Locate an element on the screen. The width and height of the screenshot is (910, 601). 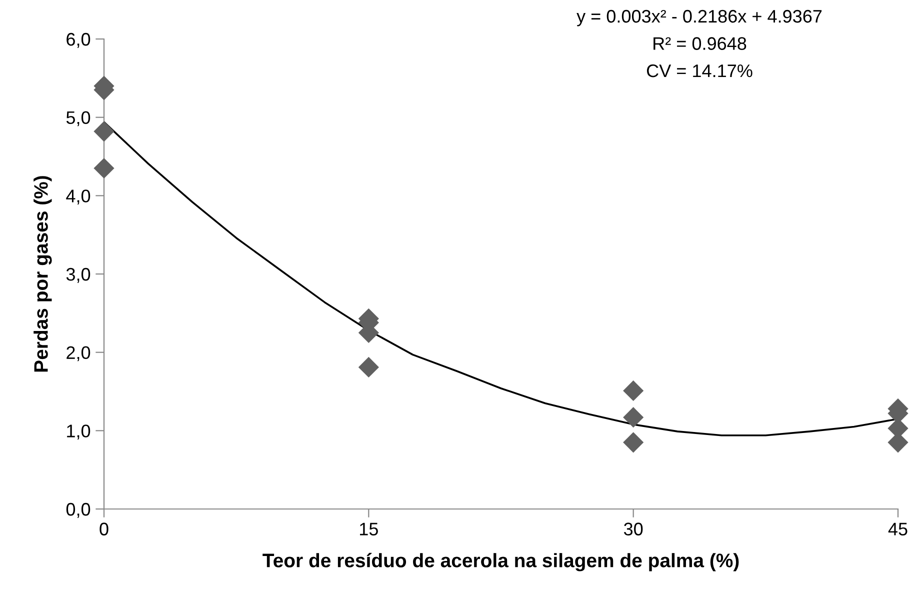
x-tick-label: 30 is located at coordinates (633, 529).